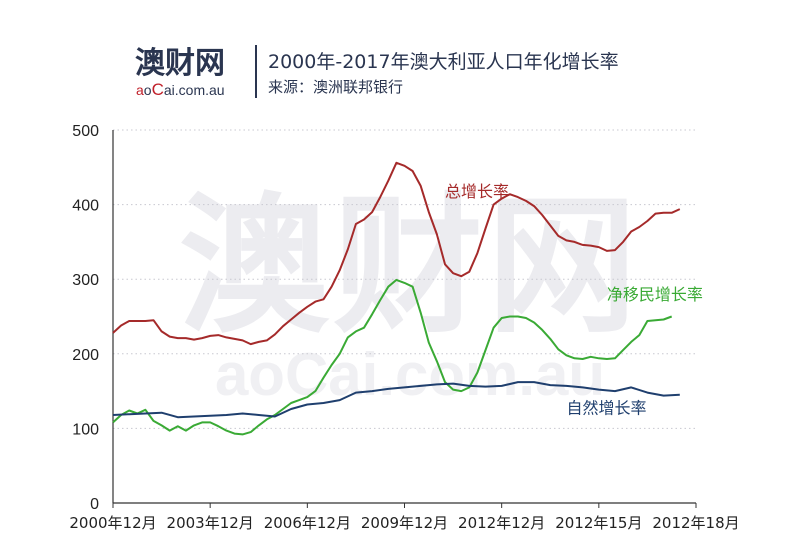 The height and width of the screenshot is (550, 800). I want to click on logo-sub-rest: ai.com.au, so click(194, 90).